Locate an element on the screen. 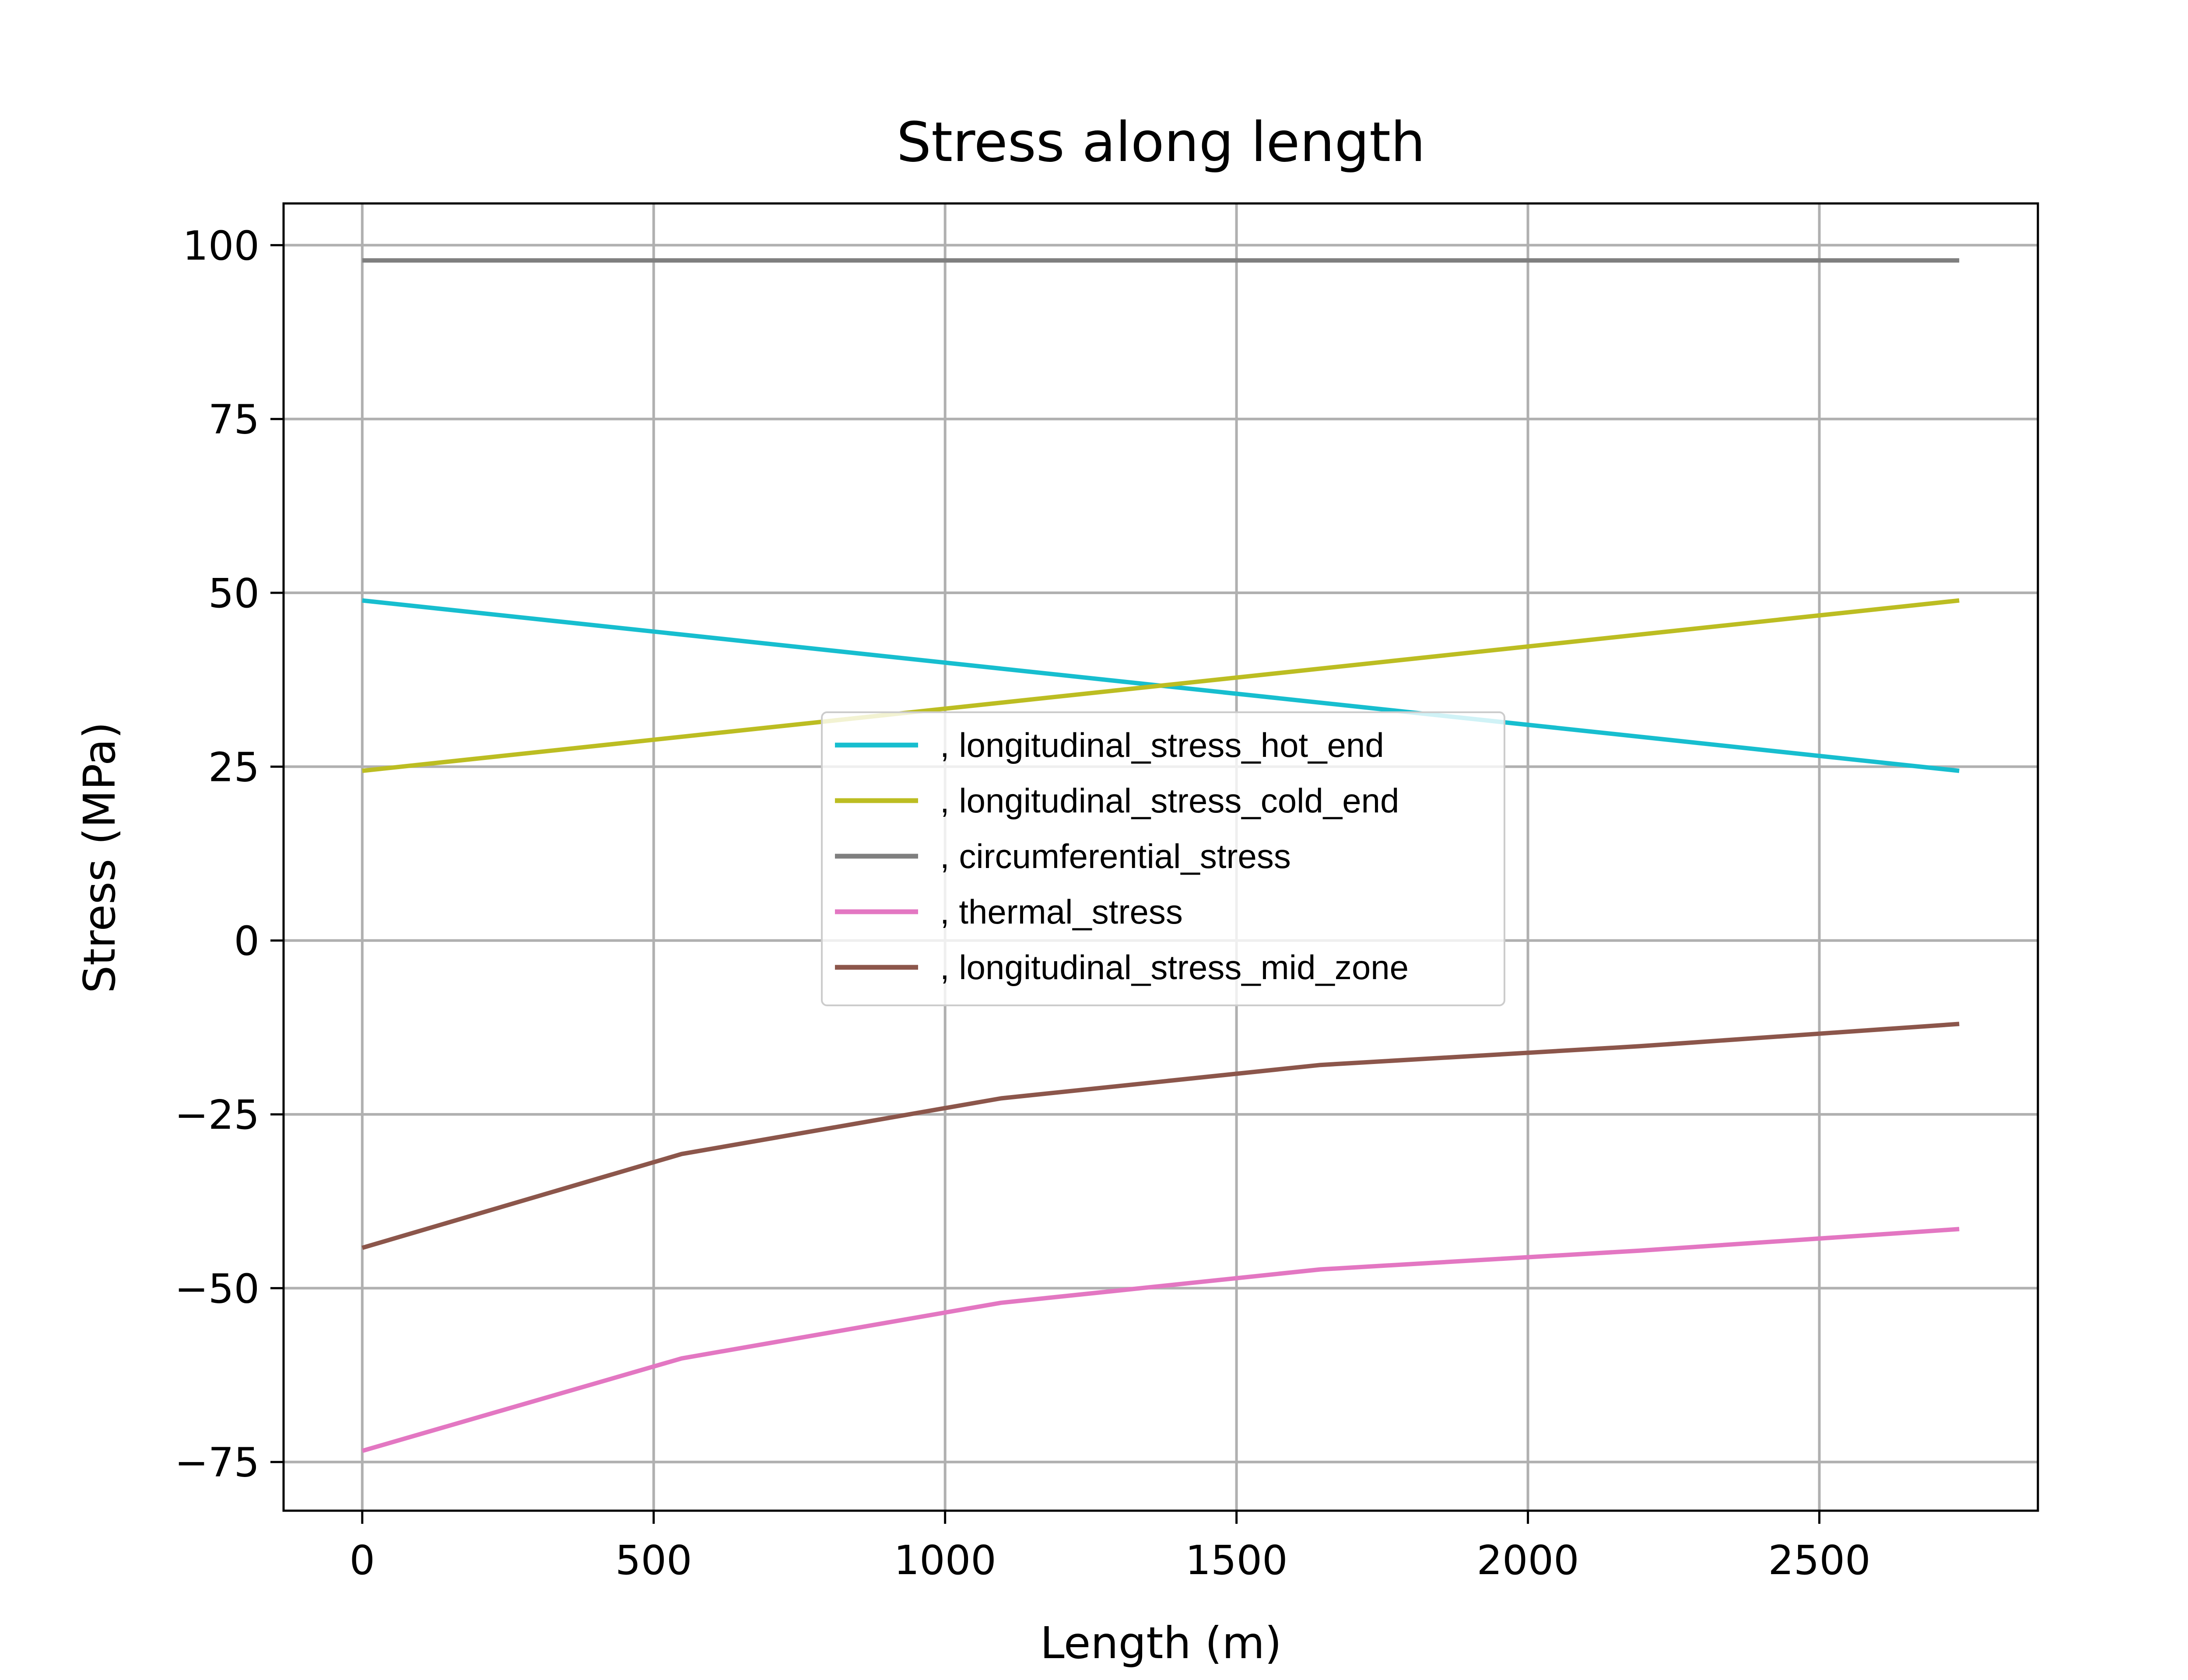  legend-label: , longitudinal_stress_hot_end is located at coordinates (1162, 745).